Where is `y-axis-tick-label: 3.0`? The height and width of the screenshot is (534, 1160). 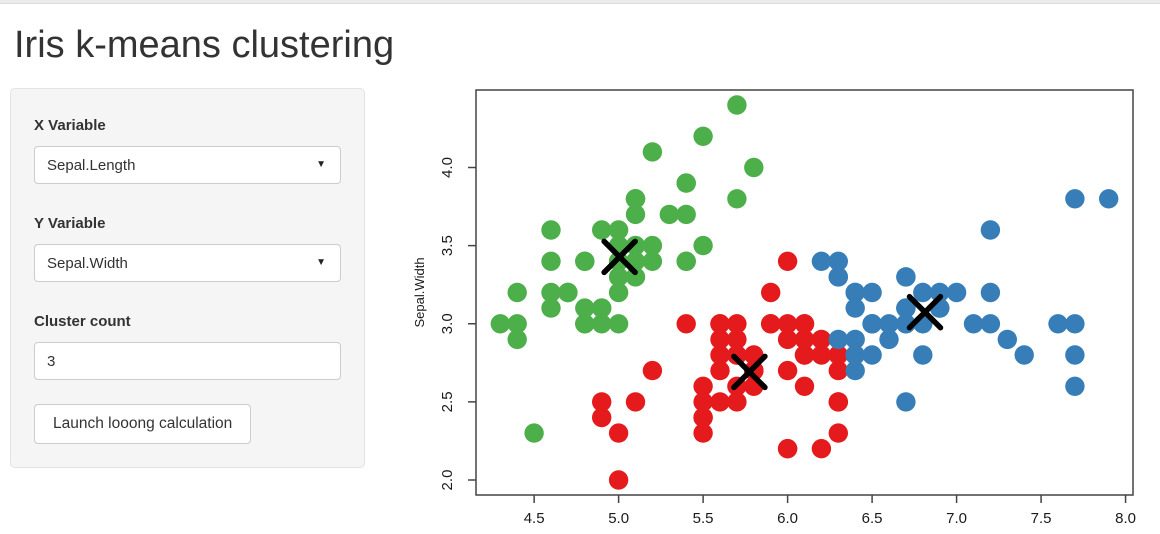
y-axis-tick-label: 3.0 is located at coordinates (447, 323).